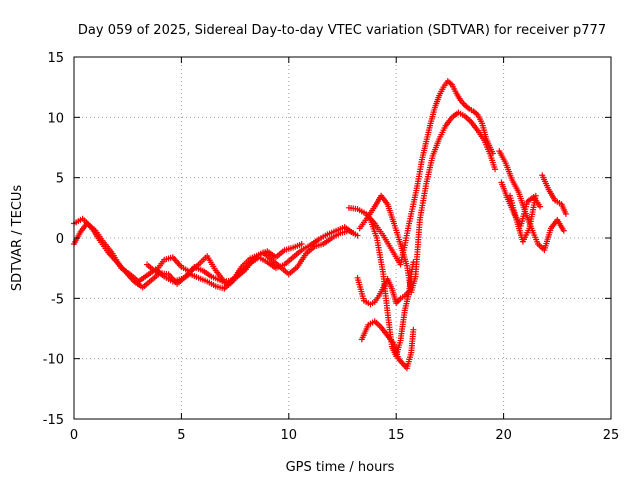 This screenshot has width=640, height=480. I want to click on y-tick-label: -15, so click(53, 420).